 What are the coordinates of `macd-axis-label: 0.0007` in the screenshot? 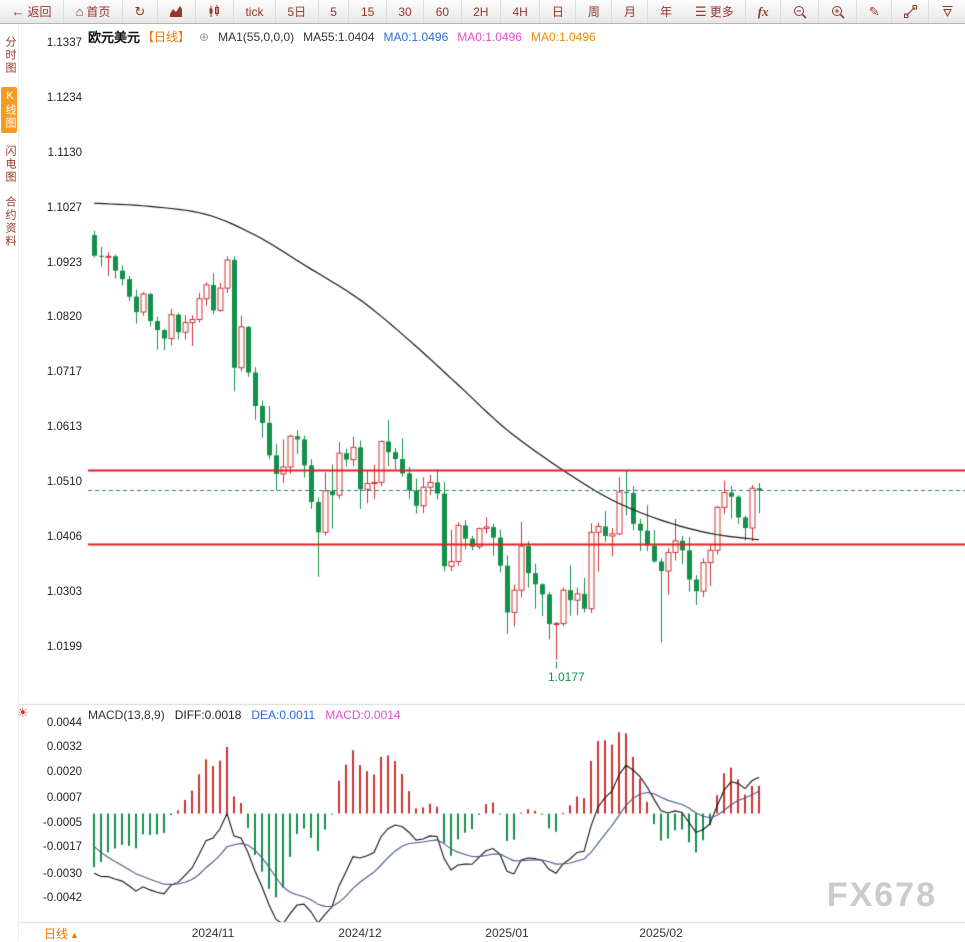 It's located at (64, 798).